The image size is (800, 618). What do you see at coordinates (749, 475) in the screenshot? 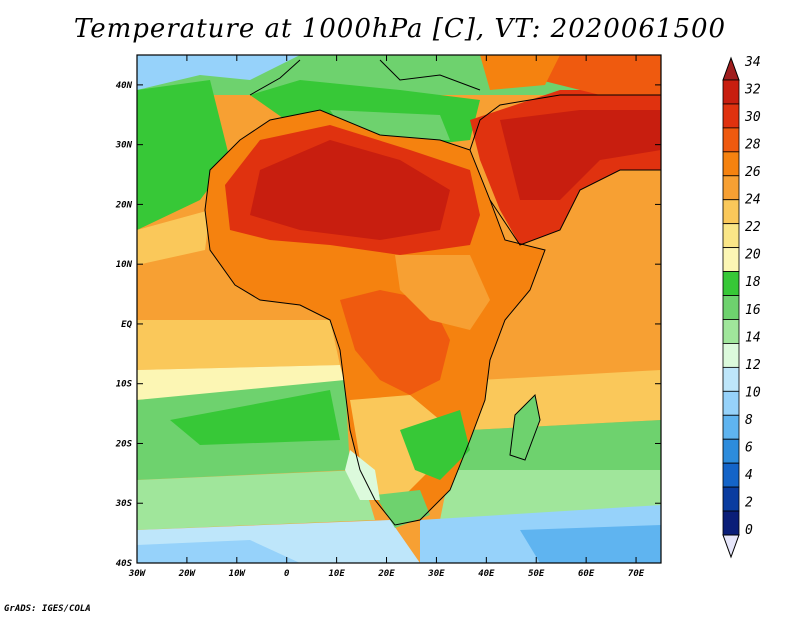
I see `colorbar-label: 4` at bounding box center [749, 475].